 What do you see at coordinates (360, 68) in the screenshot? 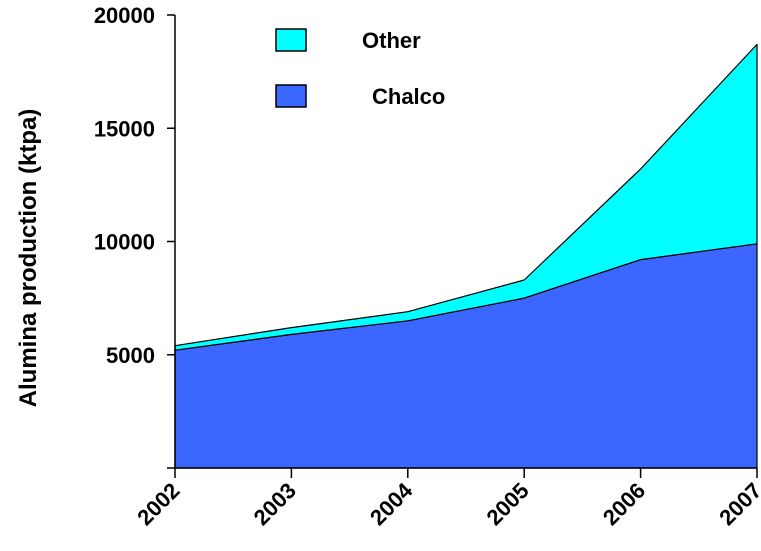
I see `legend: Other Chalco` at bounding box center [360, 68].